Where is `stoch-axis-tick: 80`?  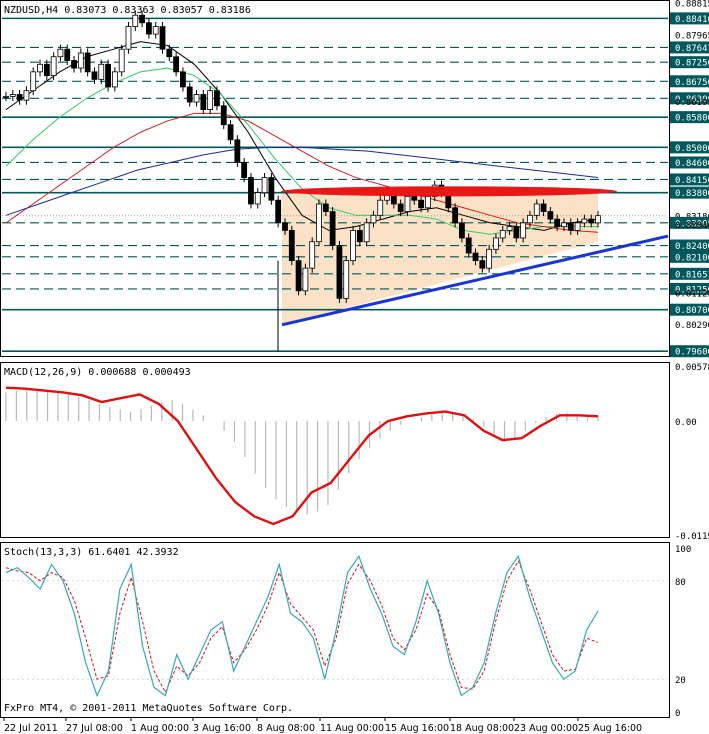 stoch-axis-tick: 80 is located at coordinates (680, 583).